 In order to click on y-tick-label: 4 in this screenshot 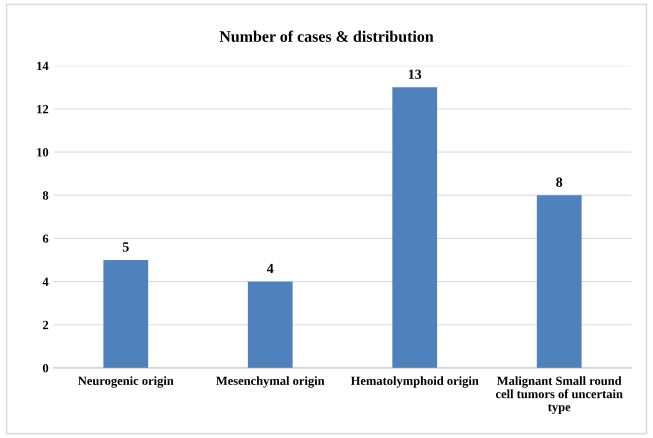, I will do `click(45, 282)`.